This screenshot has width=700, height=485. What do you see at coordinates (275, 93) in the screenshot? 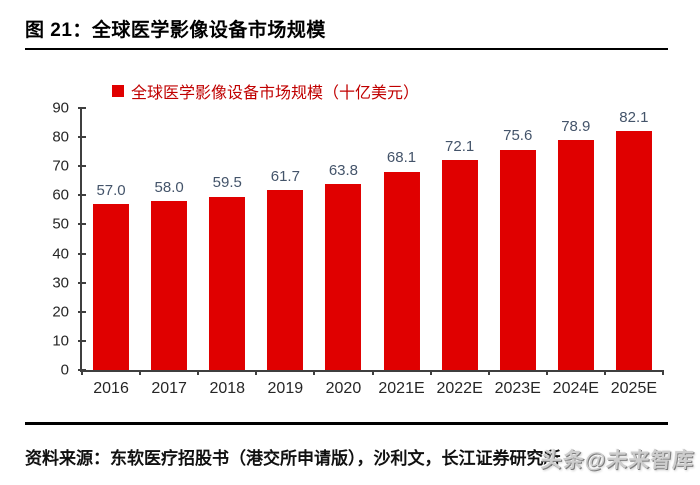
I see `legend-label: 全球医学影像设备市场规模（十亿美元）` at bounding box center [275, 93].